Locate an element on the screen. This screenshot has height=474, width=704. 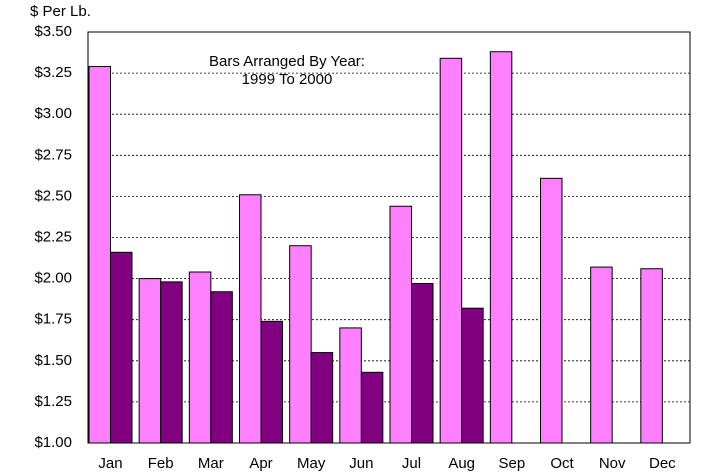
x-tick-label: May is located at coordinates (311, 463).